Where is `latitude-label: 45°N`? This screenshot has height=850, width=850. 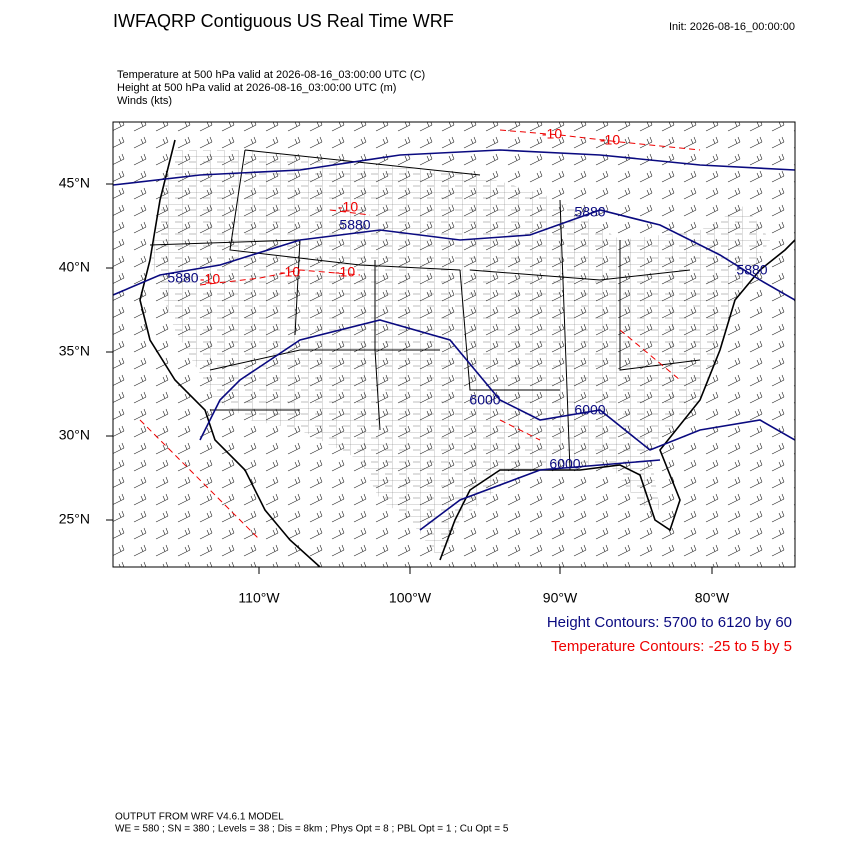 latitude-label: 45°N is located at coordinates (74, 183).